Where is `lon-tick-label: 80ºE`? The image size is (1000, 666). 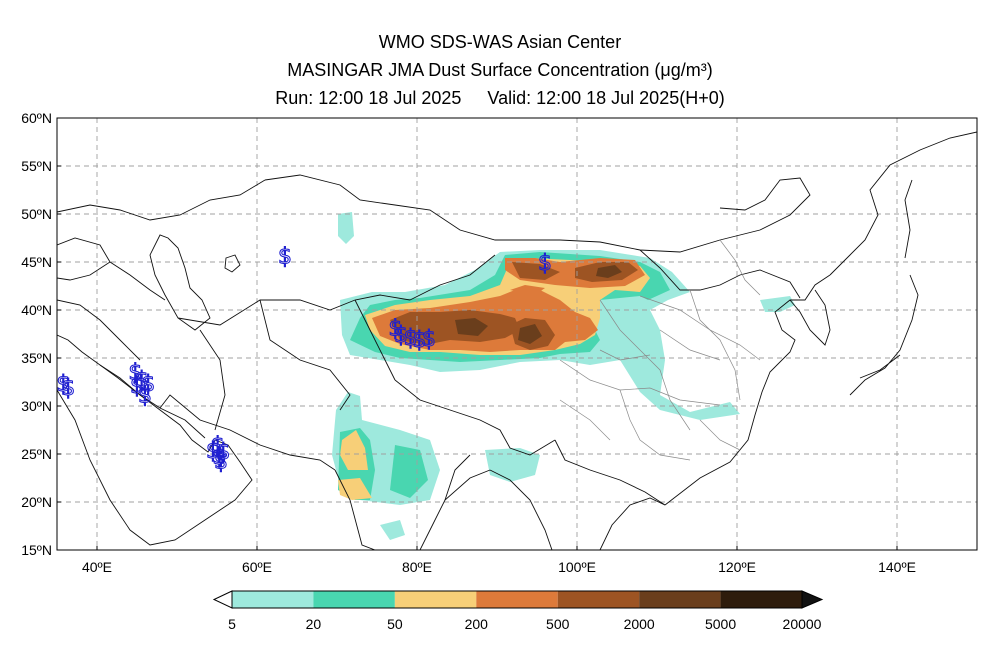
lon-tick-label: 80ºE is located at coordinates (417, 567).